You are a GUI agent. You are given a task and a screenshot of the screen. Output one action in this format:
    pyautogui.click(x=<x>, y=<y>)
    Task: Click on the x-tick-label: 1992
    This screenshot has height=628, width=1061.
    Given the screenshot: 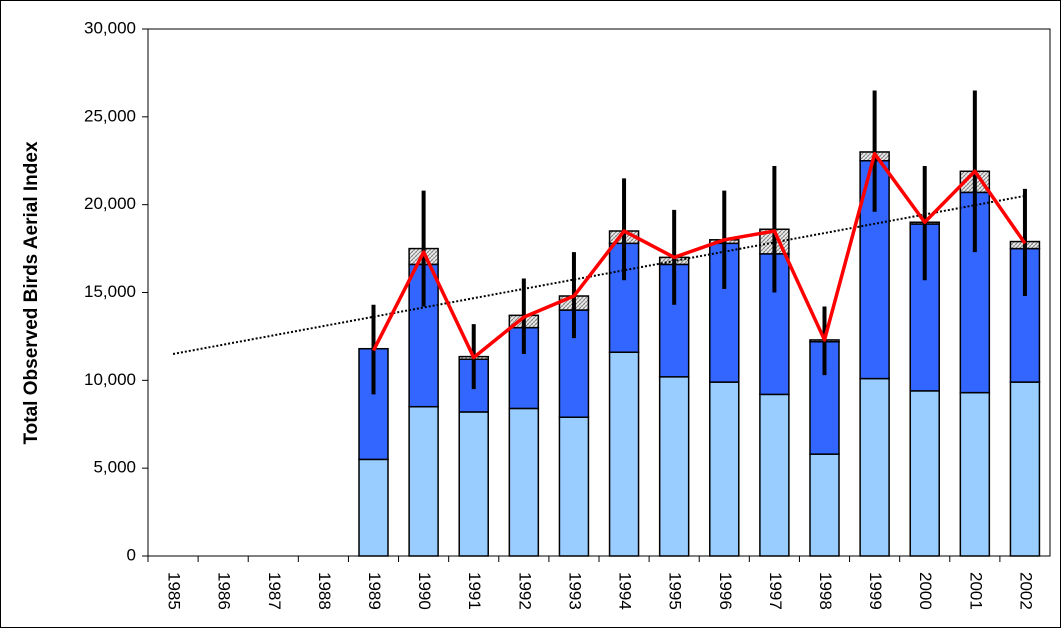 What is the action you would take?
    pyautogui.click(x=524, y=591)
    